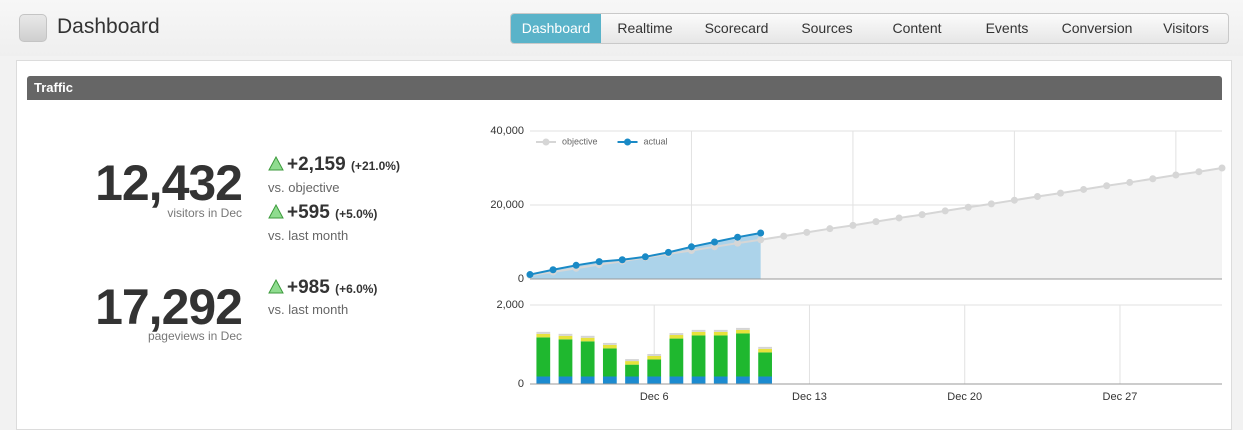  Describe the element at coordinates (316, 164) in the screenshot. I see `delta-value: +2,159` at that location.